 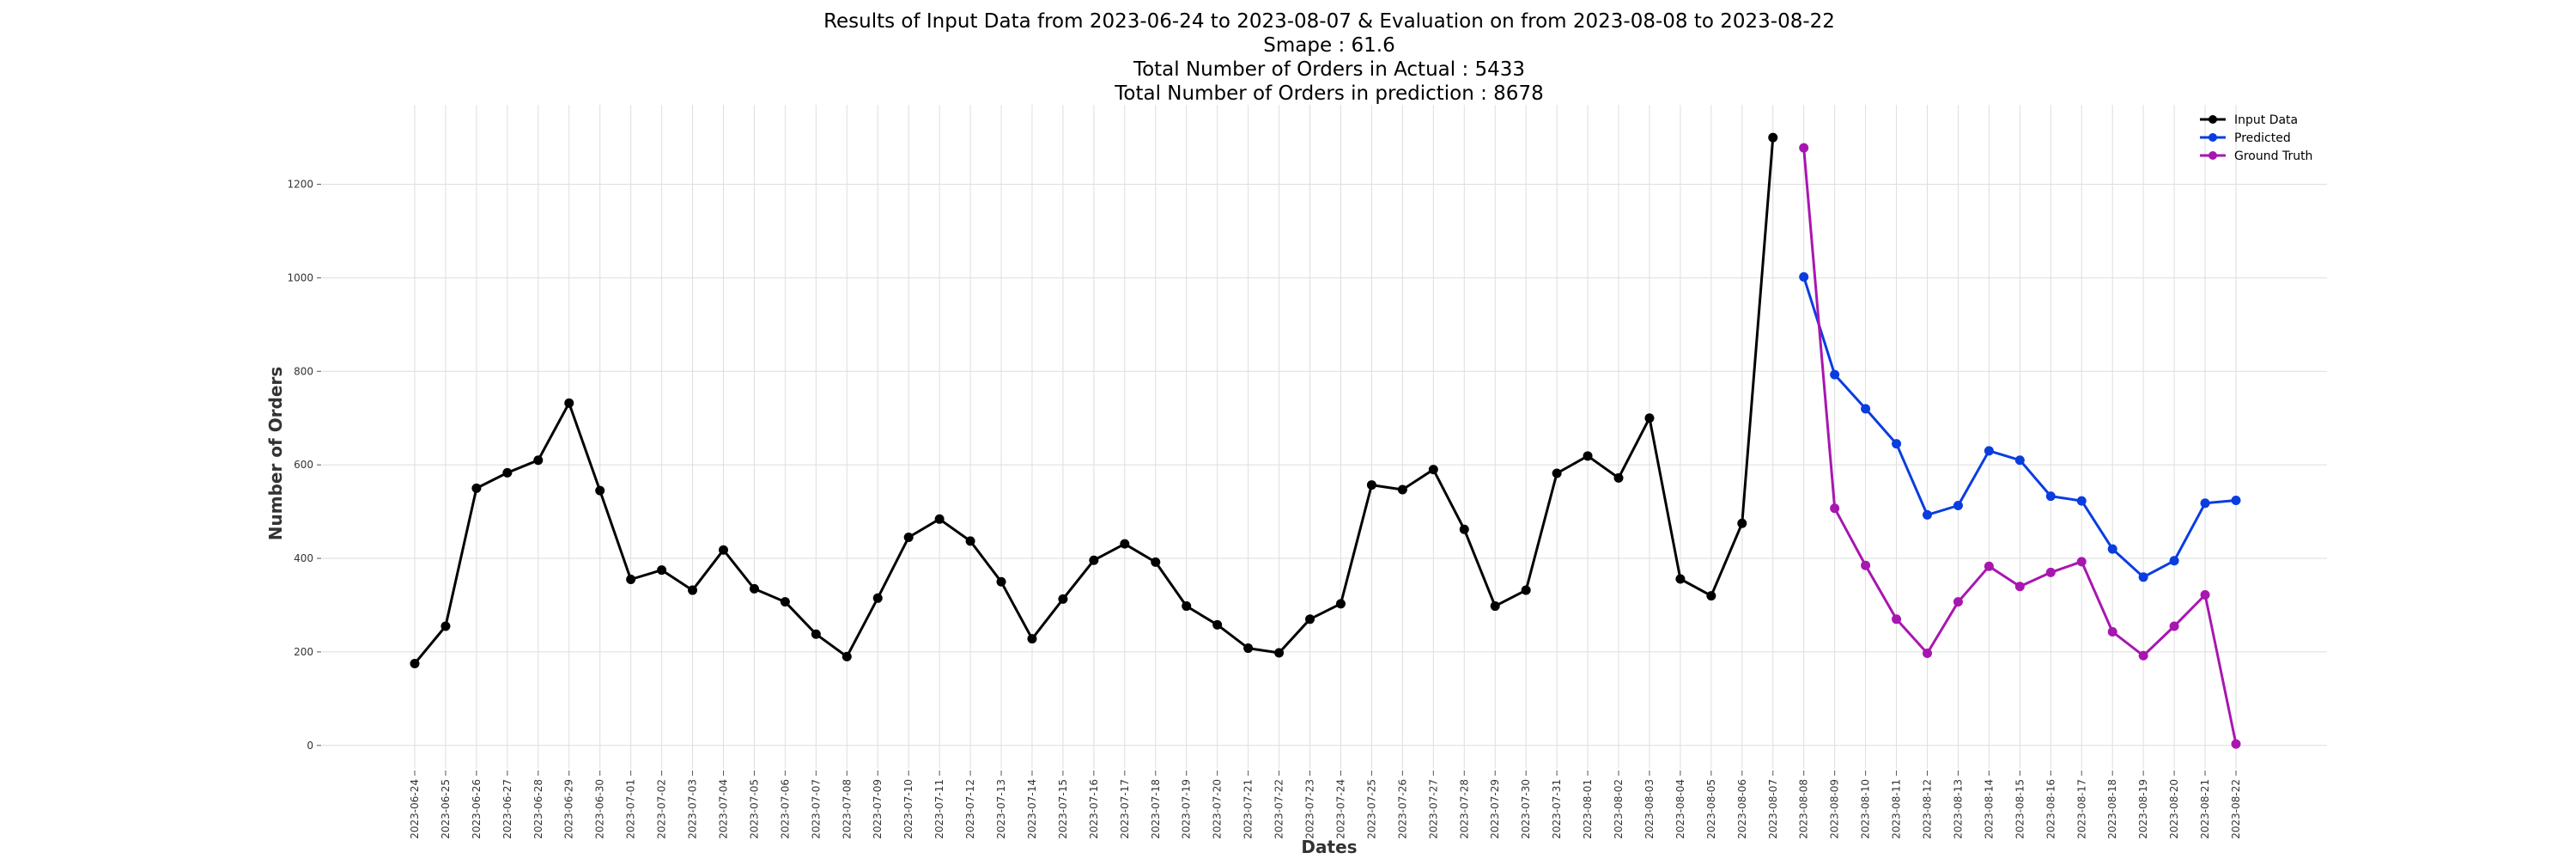 What do you see at coordinates (1649, 809) in the screenshot?
I see `x-tick-label: 2023-08-03` at bounding box center [1649, 809].